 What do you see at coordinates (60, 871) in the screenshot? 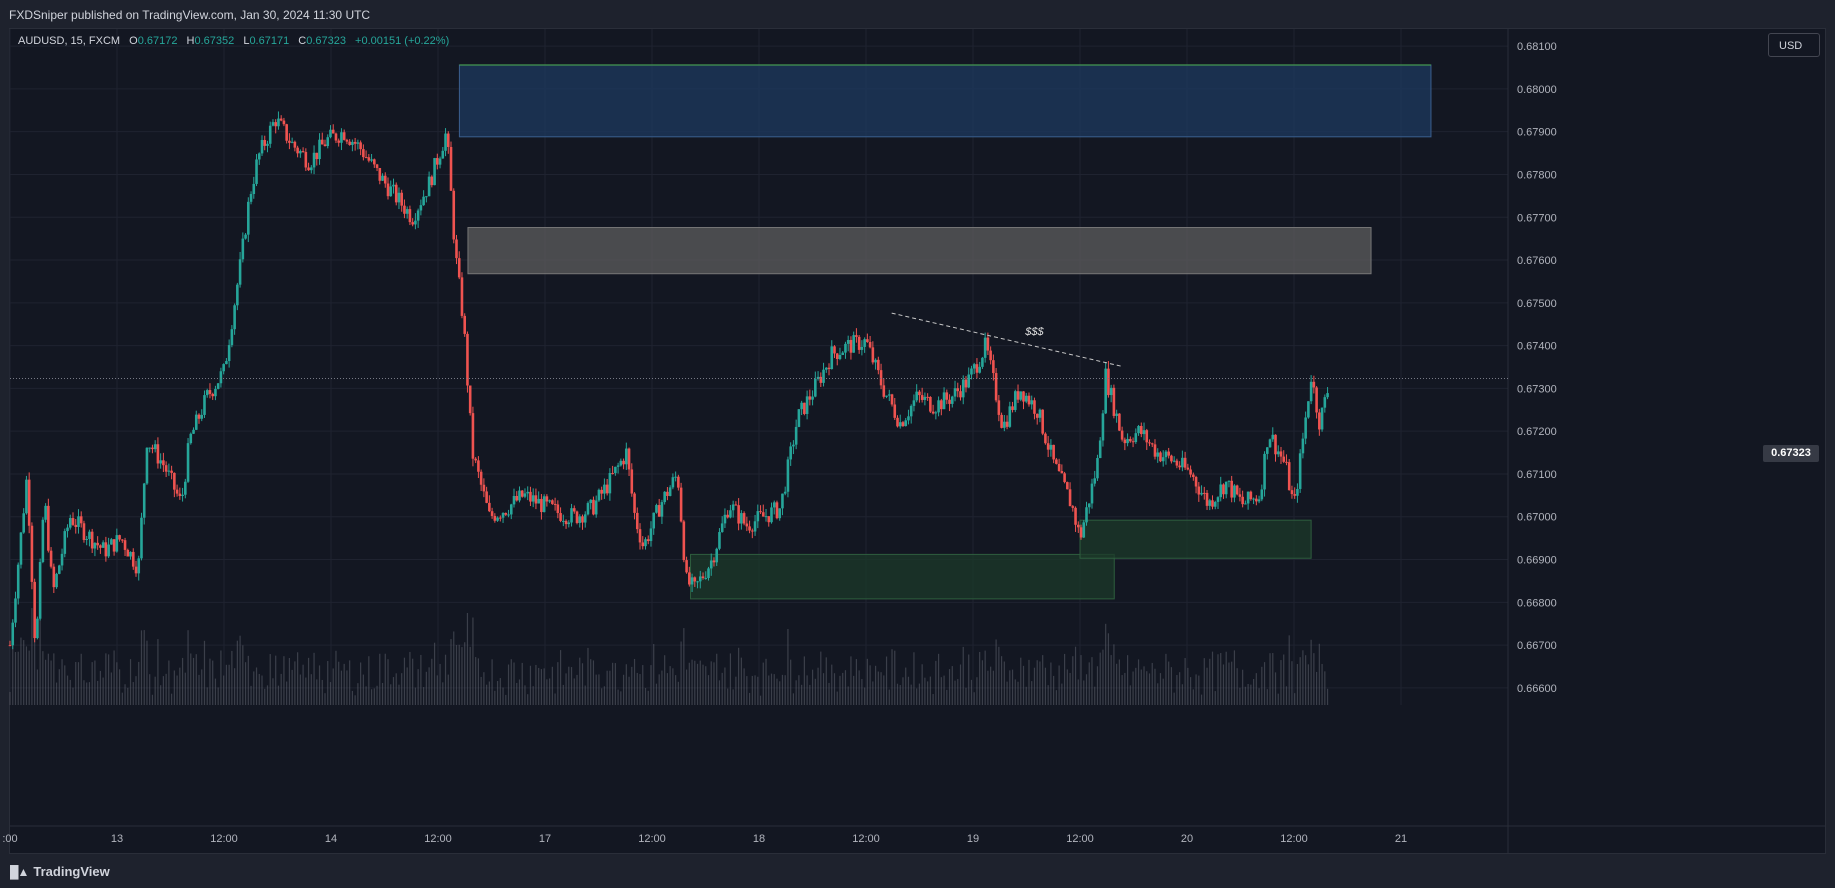
I see `tradingview-logo: █▲ TradingView` at bounding box center [60, 871].